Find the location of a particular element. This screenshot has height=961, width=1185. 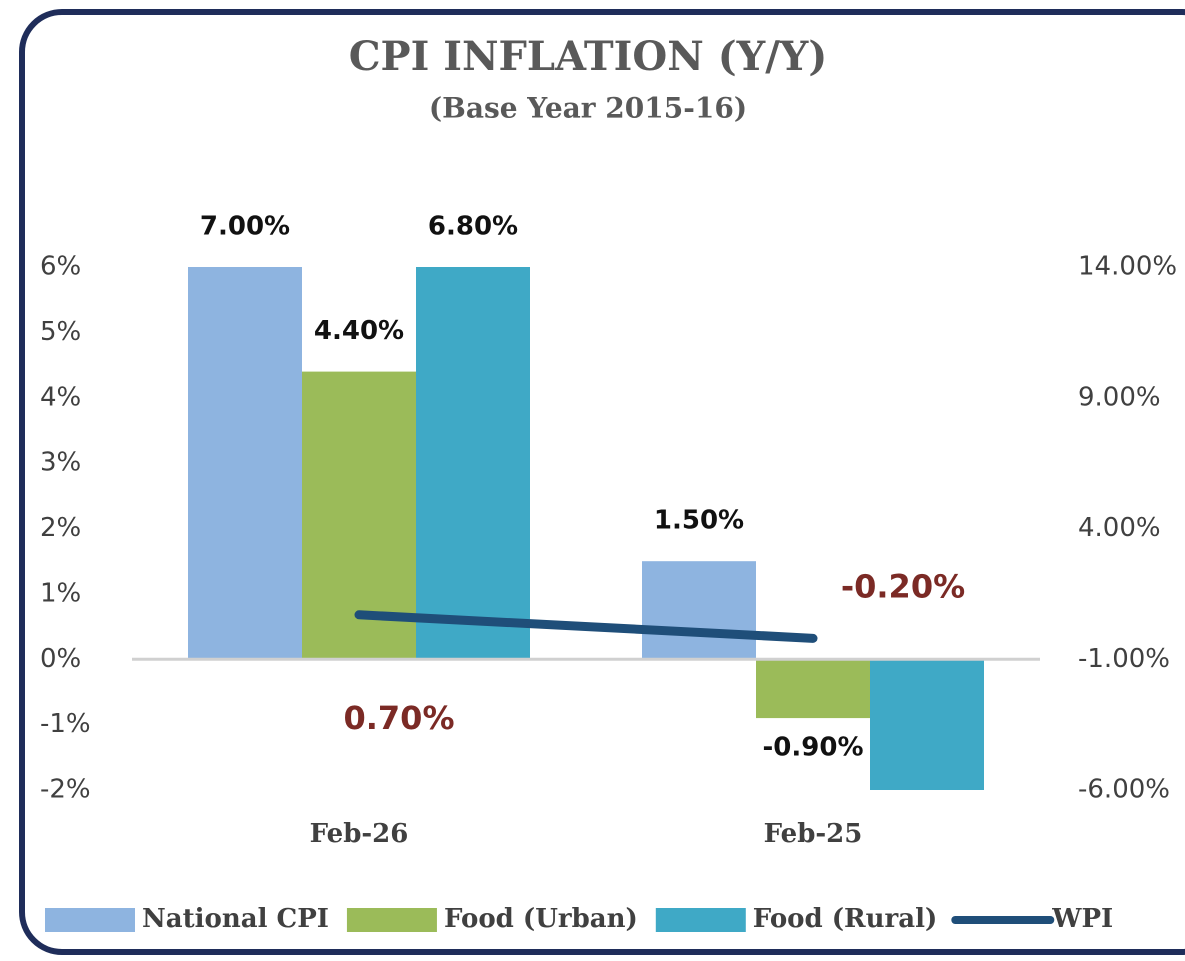

y-tick-label: 5% is located at coordinates (60, 332).